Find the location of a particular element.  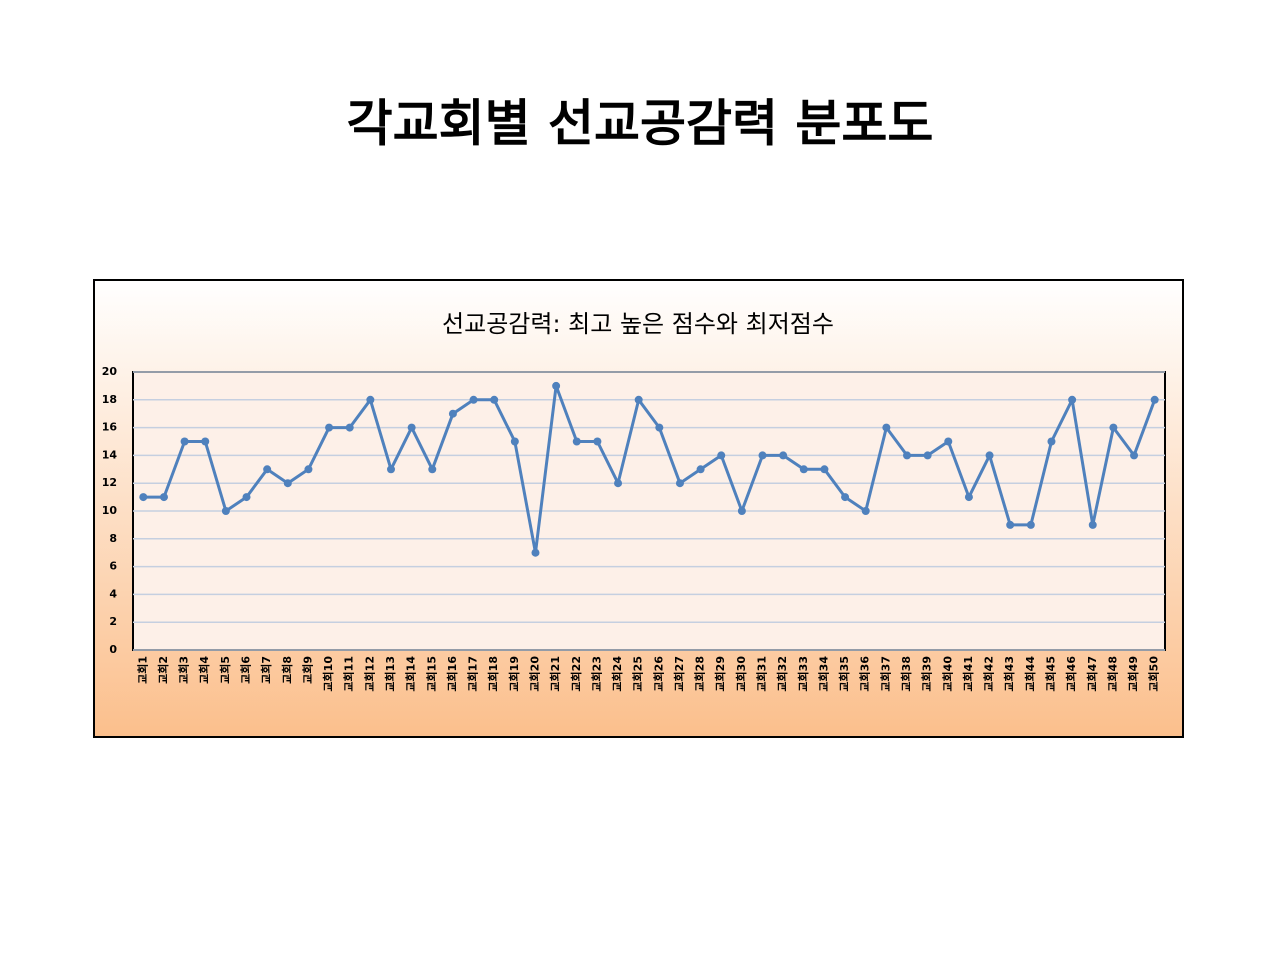

y-tick-label: 16 is located at coordinates (110, 427).